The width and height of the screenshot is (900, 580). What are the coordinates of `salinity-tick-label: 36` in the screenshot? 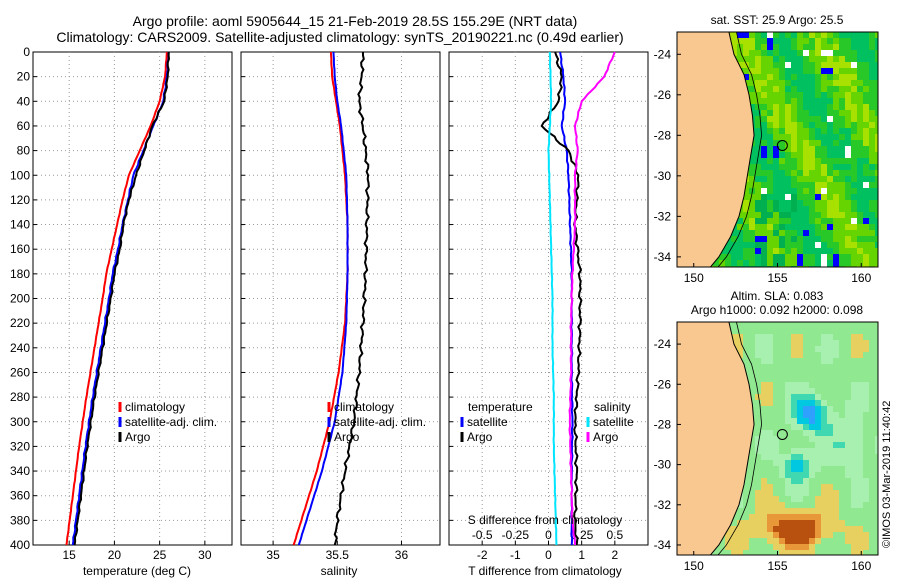 It's located at (402, 555).